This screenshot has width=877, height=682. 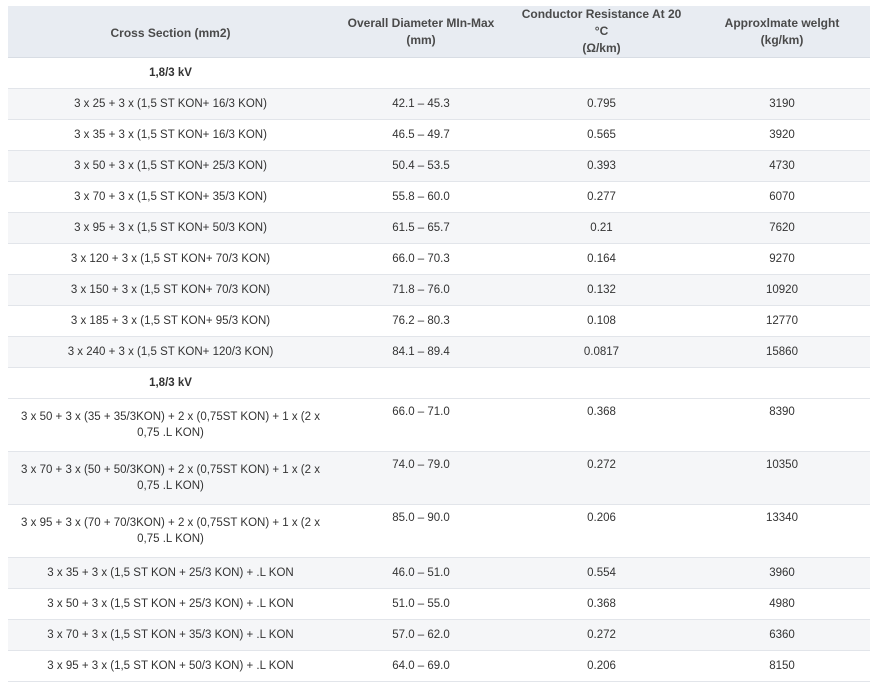 What do you see at coordinates (421, 635) in the screenshot?
I see `overall-diameter-cell: 57.0 – 62.0` at bounding box center [421, 635].